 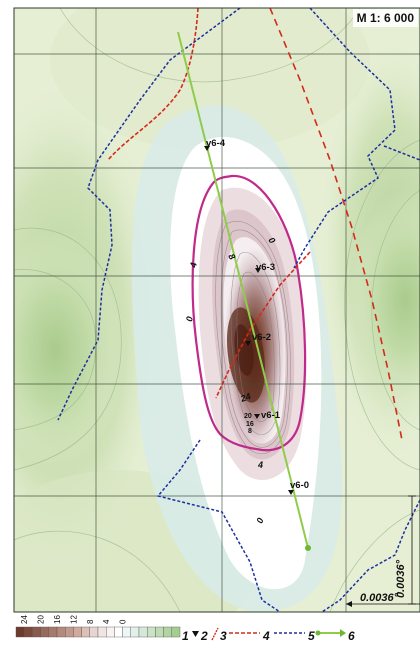 What do you see at coordinates (248, 416) in the screenshot?
I see `svg-text: 20` at bounding box center [248, 416].